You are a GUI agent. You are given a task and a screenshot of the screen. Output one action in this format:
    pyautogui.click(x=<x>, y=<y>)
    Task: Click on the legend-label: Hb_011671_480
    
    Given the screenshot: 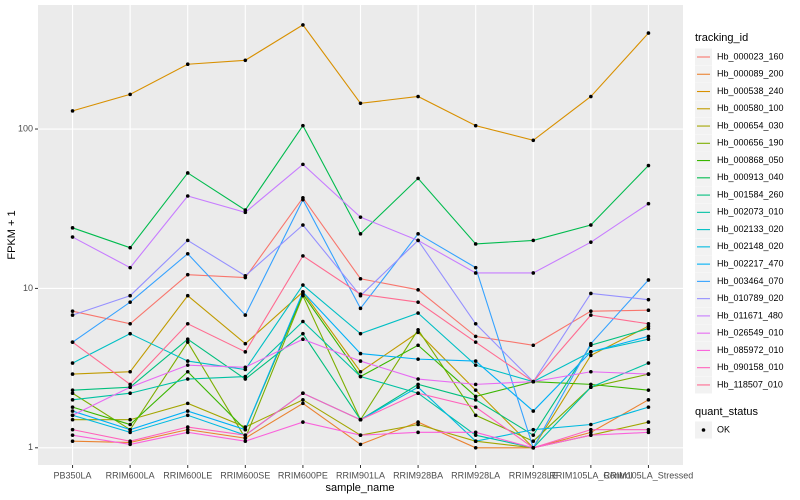 What is the action you would take?
    pyautogui.click(x=750, y=315)
    